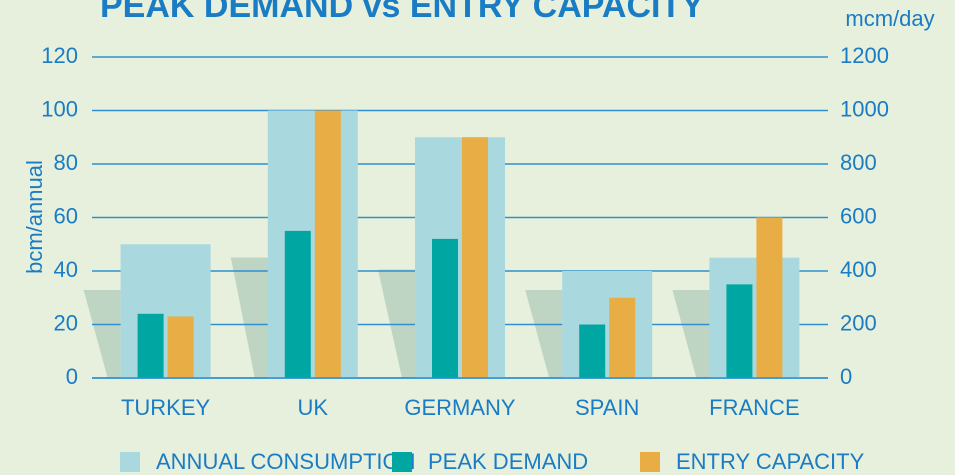  I want to click on y2-tick-label: 400, so click(858, 269).